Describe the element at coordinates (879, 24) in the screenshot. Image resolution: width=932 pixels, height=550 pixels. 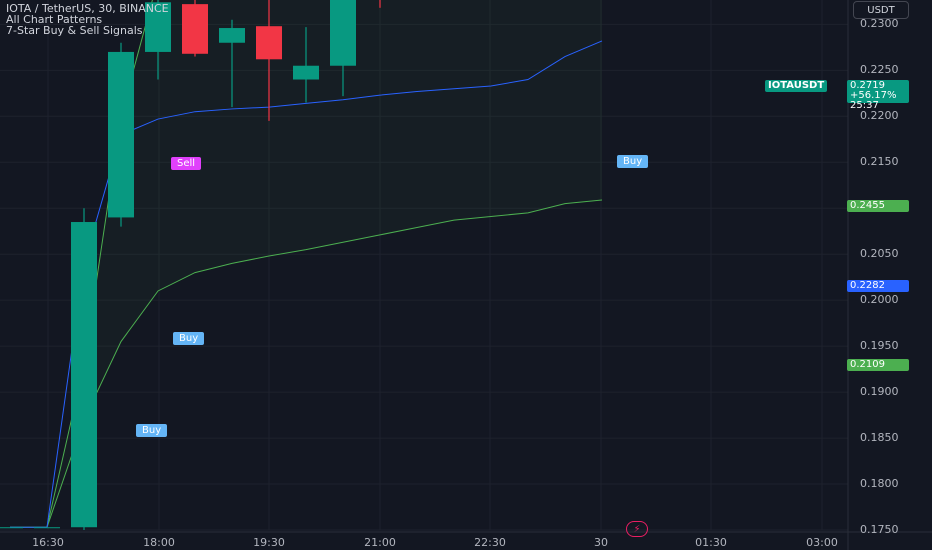
I see `price-tick-label: 0.2300` at that location.